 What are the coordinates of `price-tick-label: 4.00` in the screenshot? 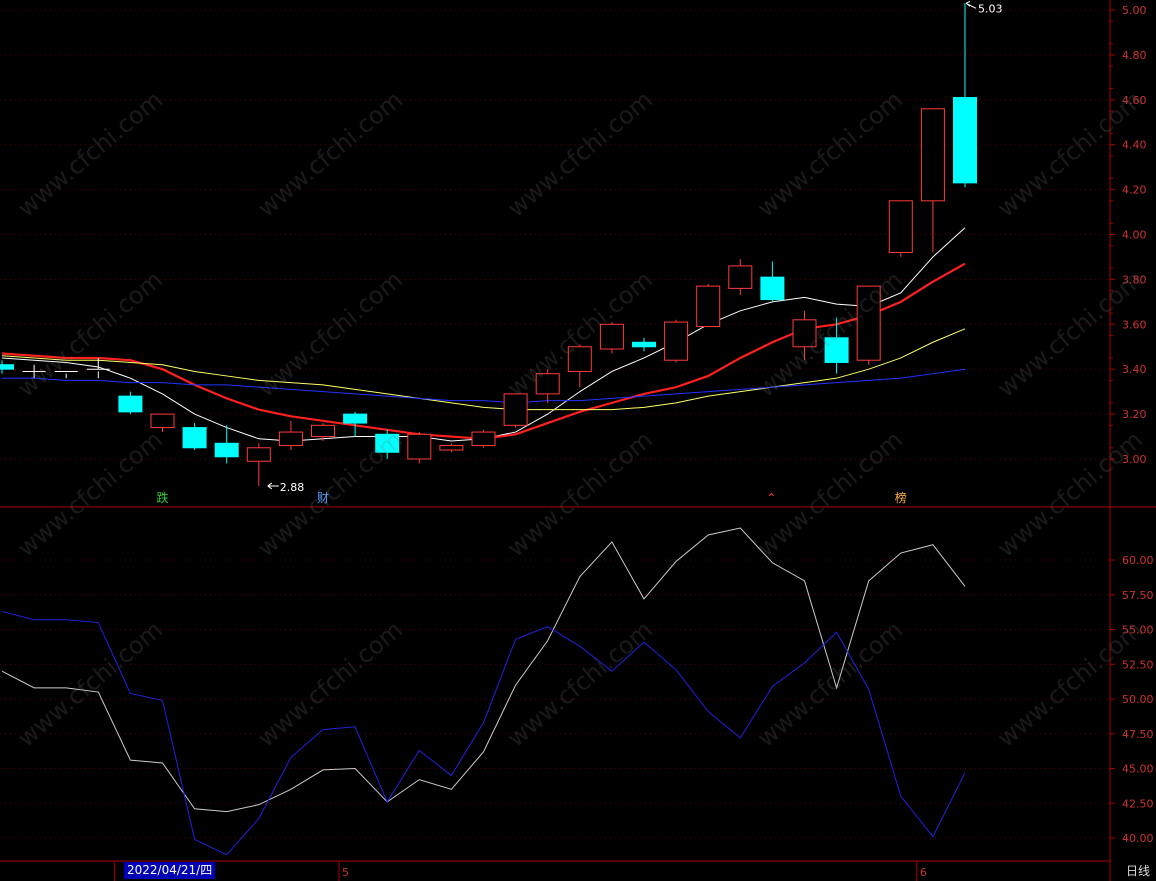 It's located at (1134, 235).